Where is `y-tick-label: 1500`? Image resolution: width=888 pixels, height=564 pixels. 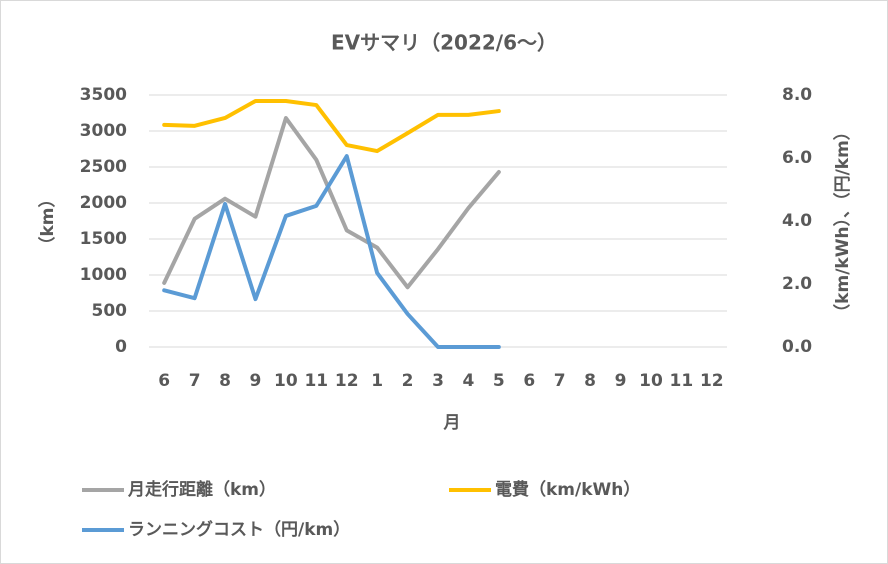 y-tick-label: 1500 is located at coordinates (103, 239).